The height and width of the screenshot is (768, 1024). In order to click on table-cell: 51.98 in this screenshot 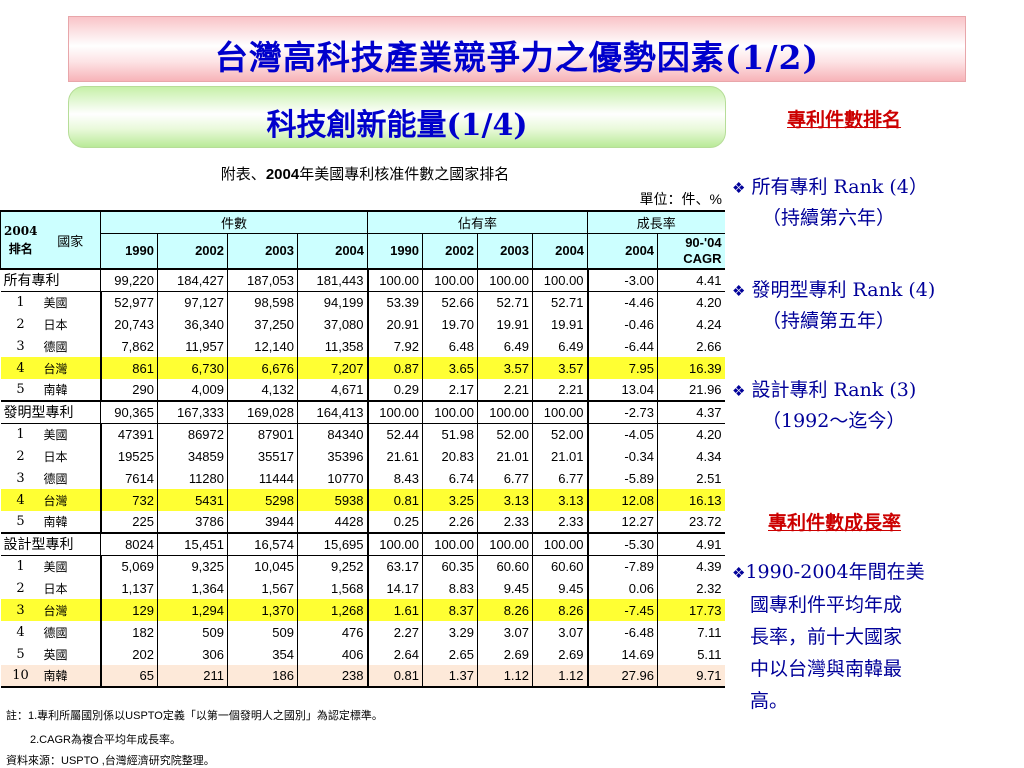, I will do `click(450, 434)`.